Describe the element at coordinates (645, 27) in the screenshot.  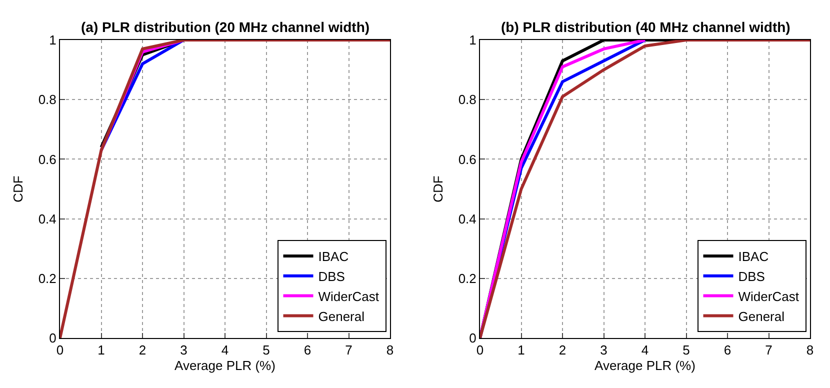
I see `chart-title: (b) PLR distribution (40 MHz channel width)` at that location.